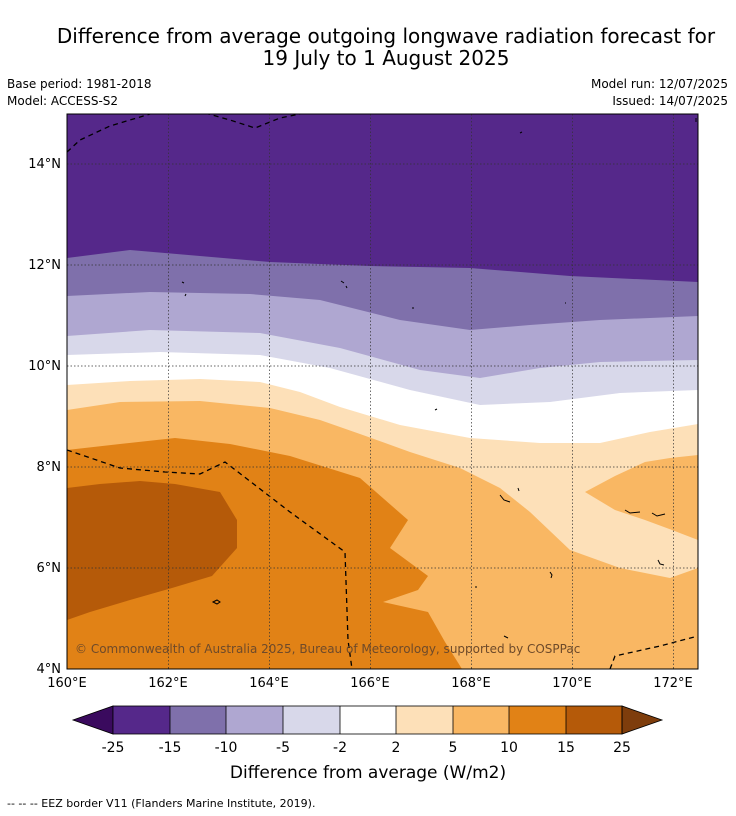  What do you see at coordinates (642, 720) in the screenshot?
I see `colorbar-high-extension` at bounding box center [642, 720].